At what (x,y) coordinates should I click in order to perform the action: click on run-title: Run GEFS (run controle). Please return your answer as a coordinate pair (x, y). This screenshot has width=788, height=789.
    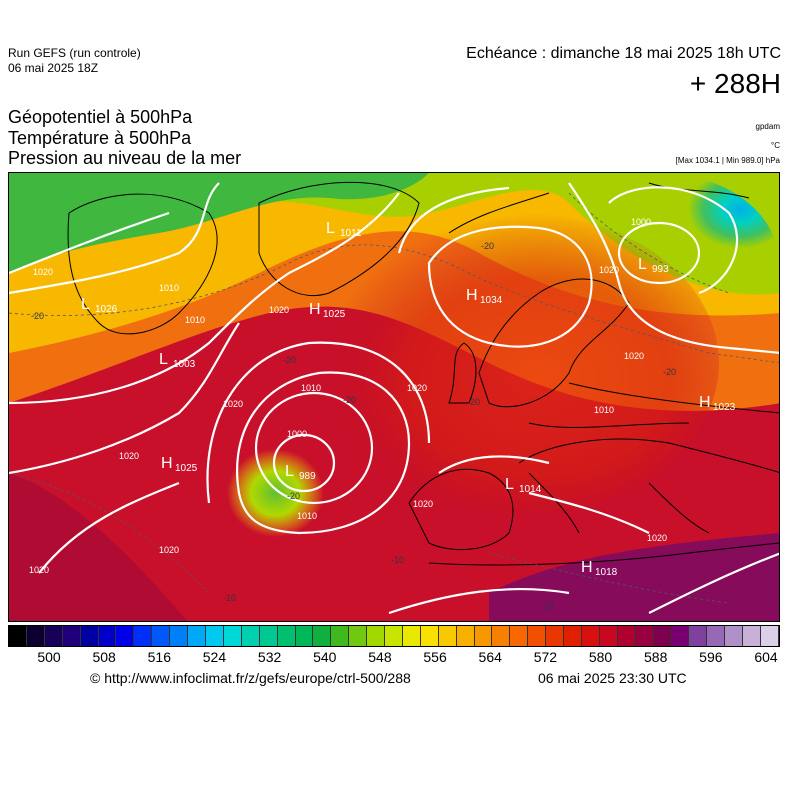
    Looking at the image, I should click on (74, 53).